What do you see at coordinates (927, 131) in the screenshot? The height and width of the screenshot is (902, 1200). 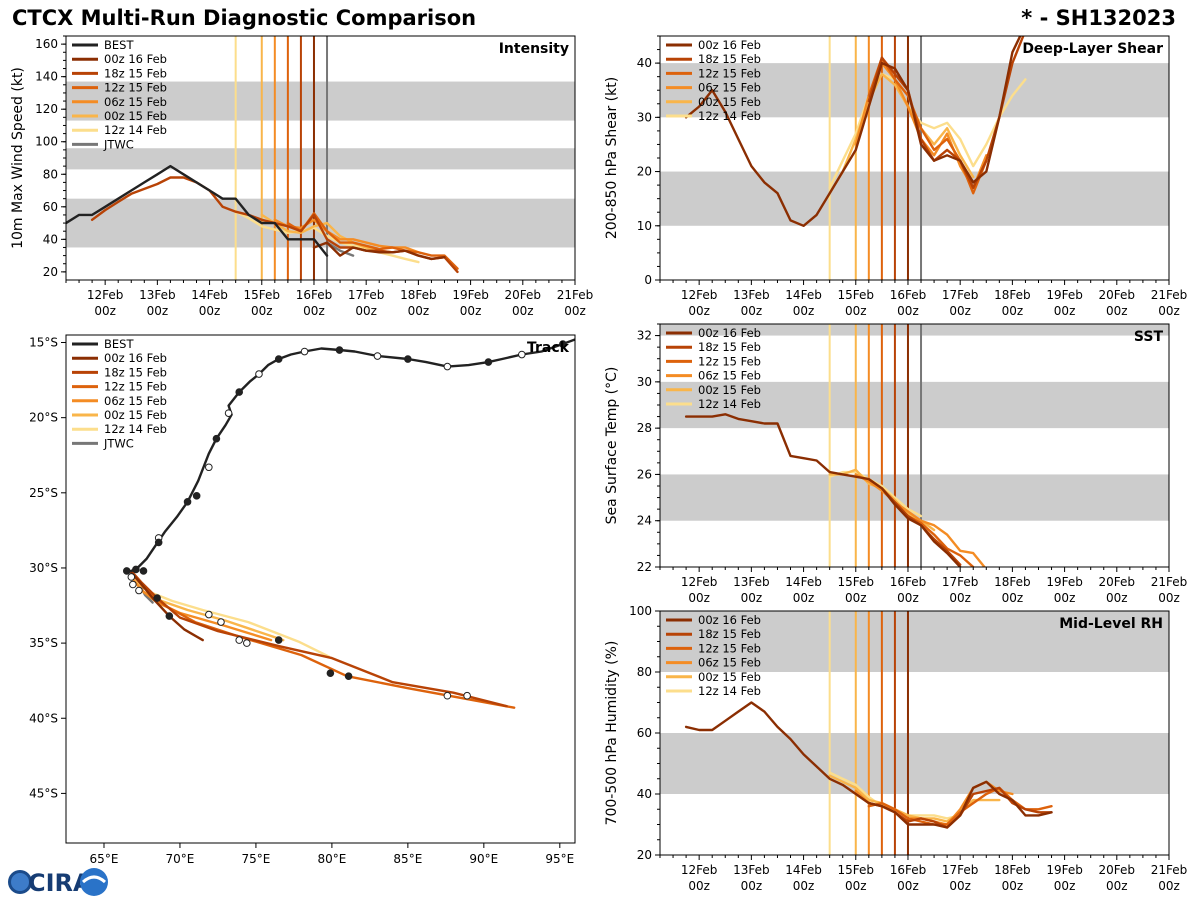 I see `series-12z-14-feb` at bounding box center [927, 131].